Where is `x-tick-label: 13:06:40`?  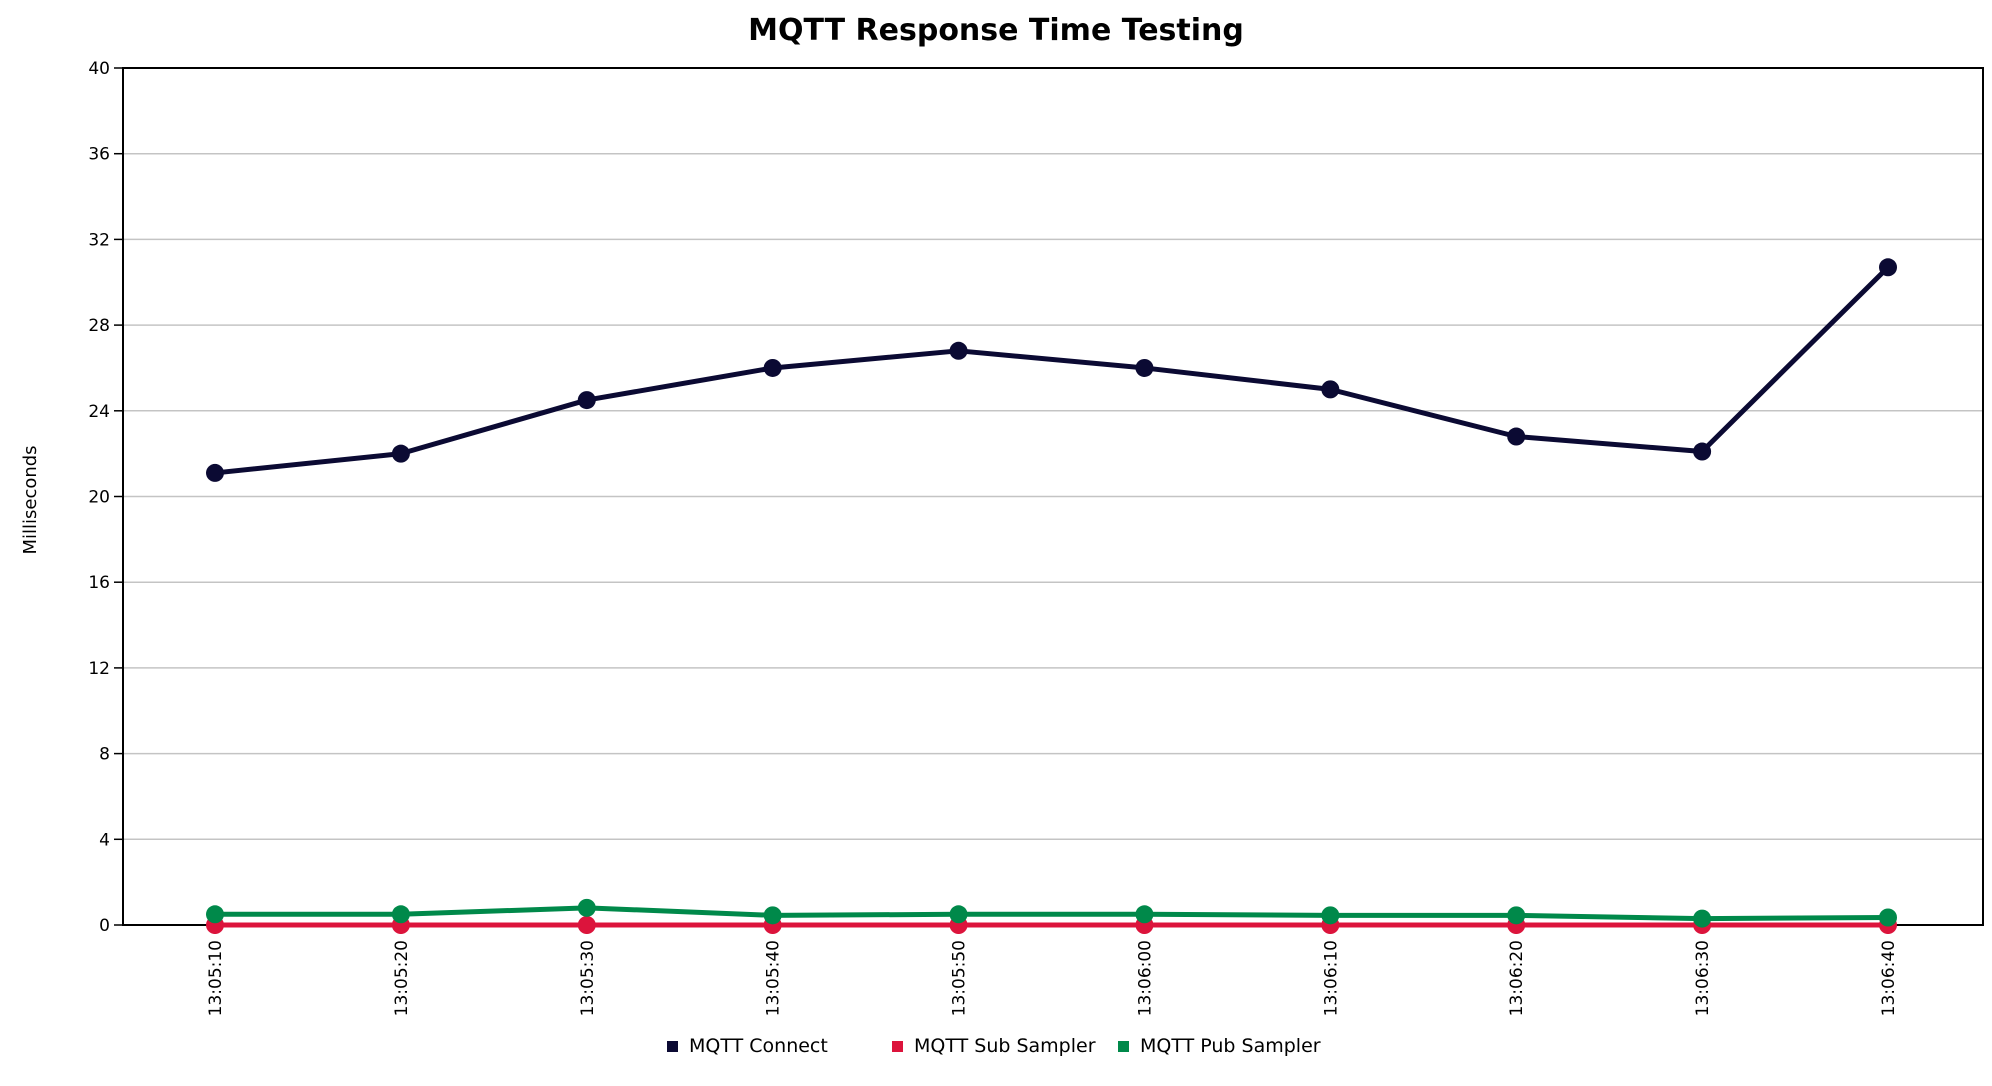
x-tick-label: 13:06:40 is located at coordinates (1889, 978).